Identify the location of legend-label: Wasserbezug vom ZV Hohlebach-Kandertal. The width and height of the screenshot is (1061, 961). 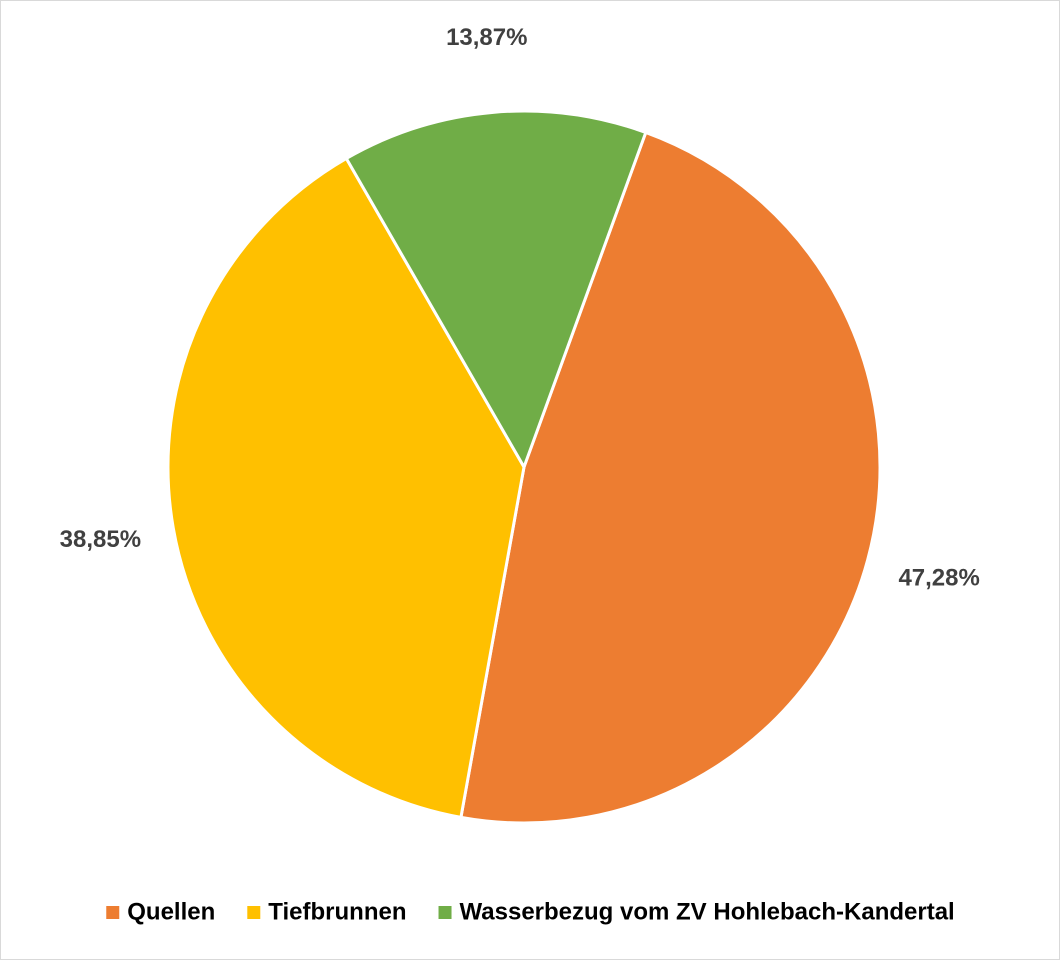
(707, 911).